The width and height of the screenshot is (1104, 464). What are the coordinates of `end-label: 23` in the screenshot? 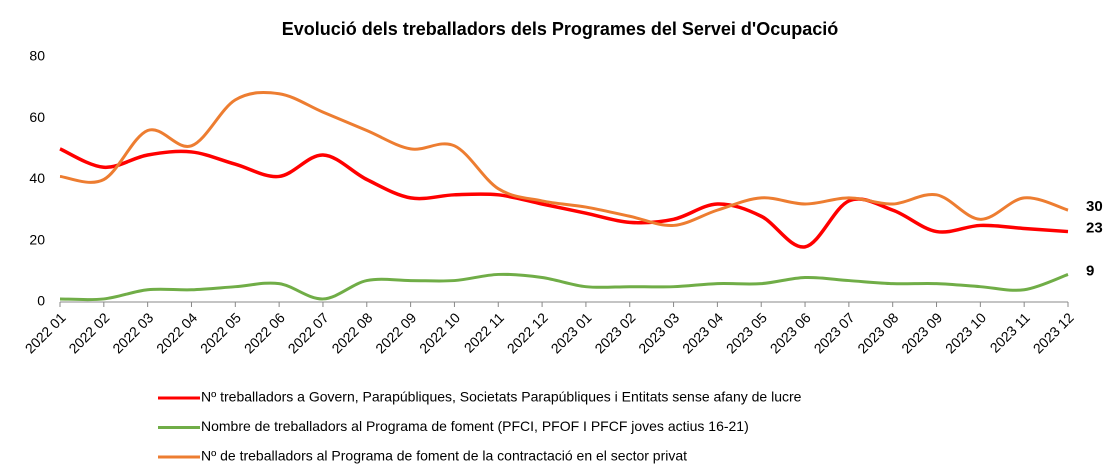 It's located at (1094, 228).